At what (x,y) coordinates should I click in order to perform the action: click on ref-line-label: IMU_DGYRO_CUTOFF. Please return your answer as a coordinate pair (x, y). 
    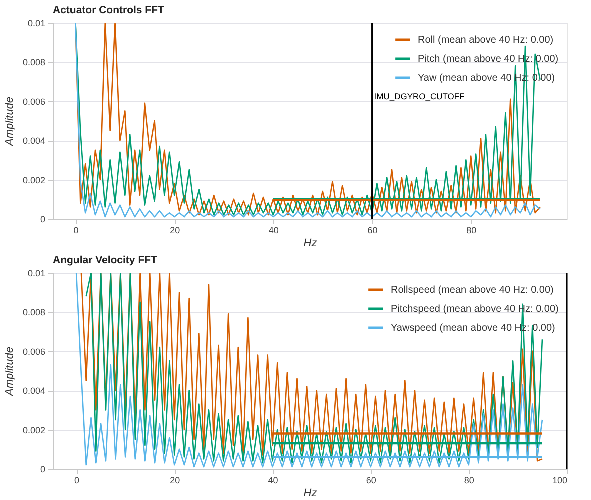
    Looking at the image, I should click on (419, 97).